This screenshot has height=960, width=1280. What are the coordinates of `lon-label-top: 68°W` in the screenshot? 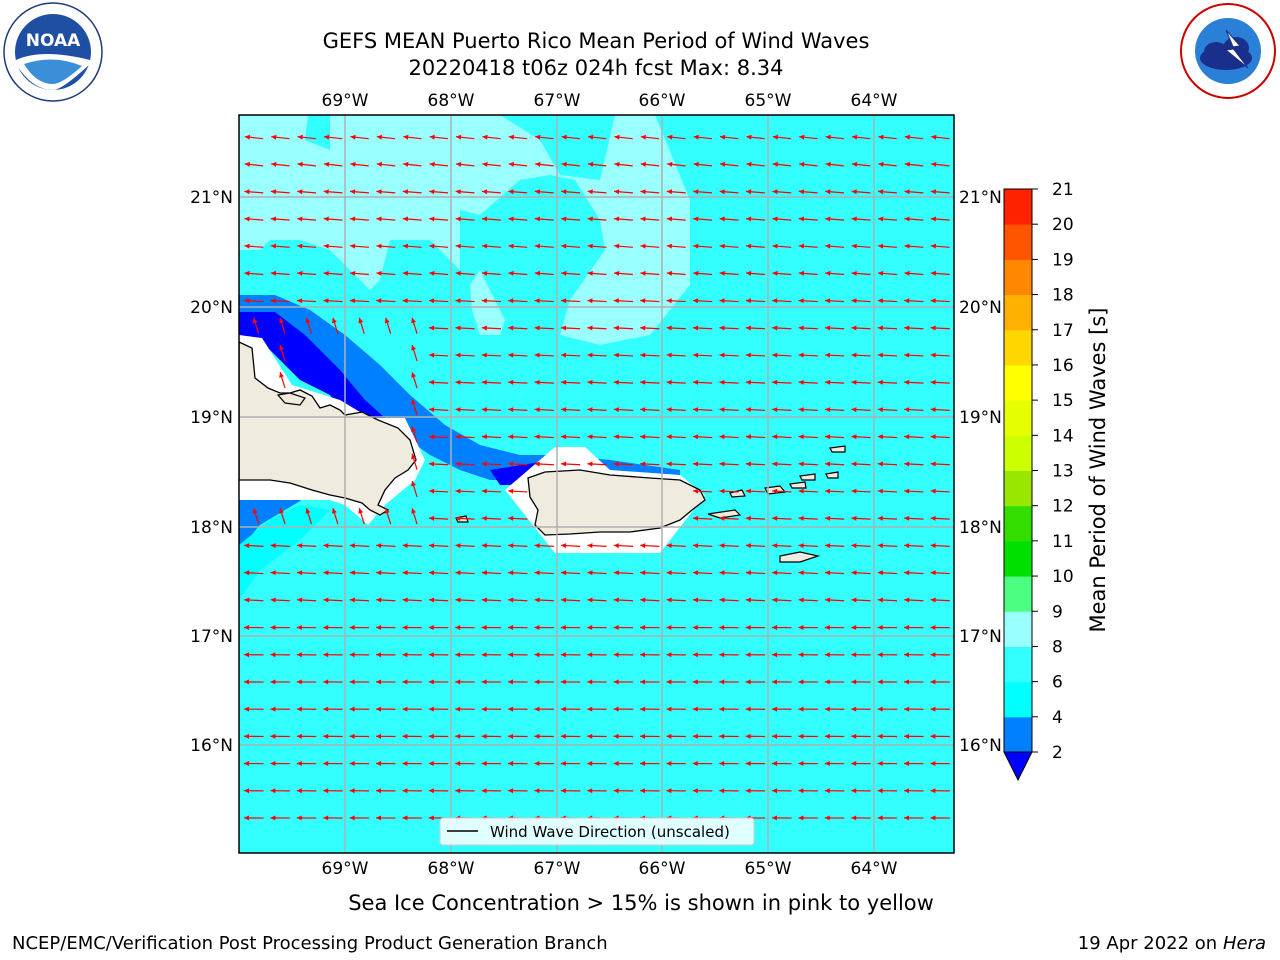 It's located at (451, 101).